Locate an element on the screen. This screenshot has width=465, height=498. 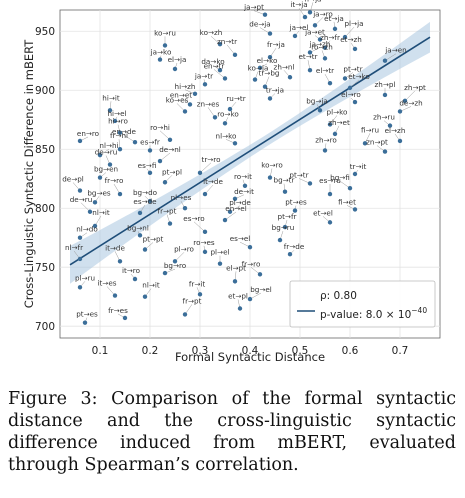
point-label: bg→do is located at coordinates (145, 192).